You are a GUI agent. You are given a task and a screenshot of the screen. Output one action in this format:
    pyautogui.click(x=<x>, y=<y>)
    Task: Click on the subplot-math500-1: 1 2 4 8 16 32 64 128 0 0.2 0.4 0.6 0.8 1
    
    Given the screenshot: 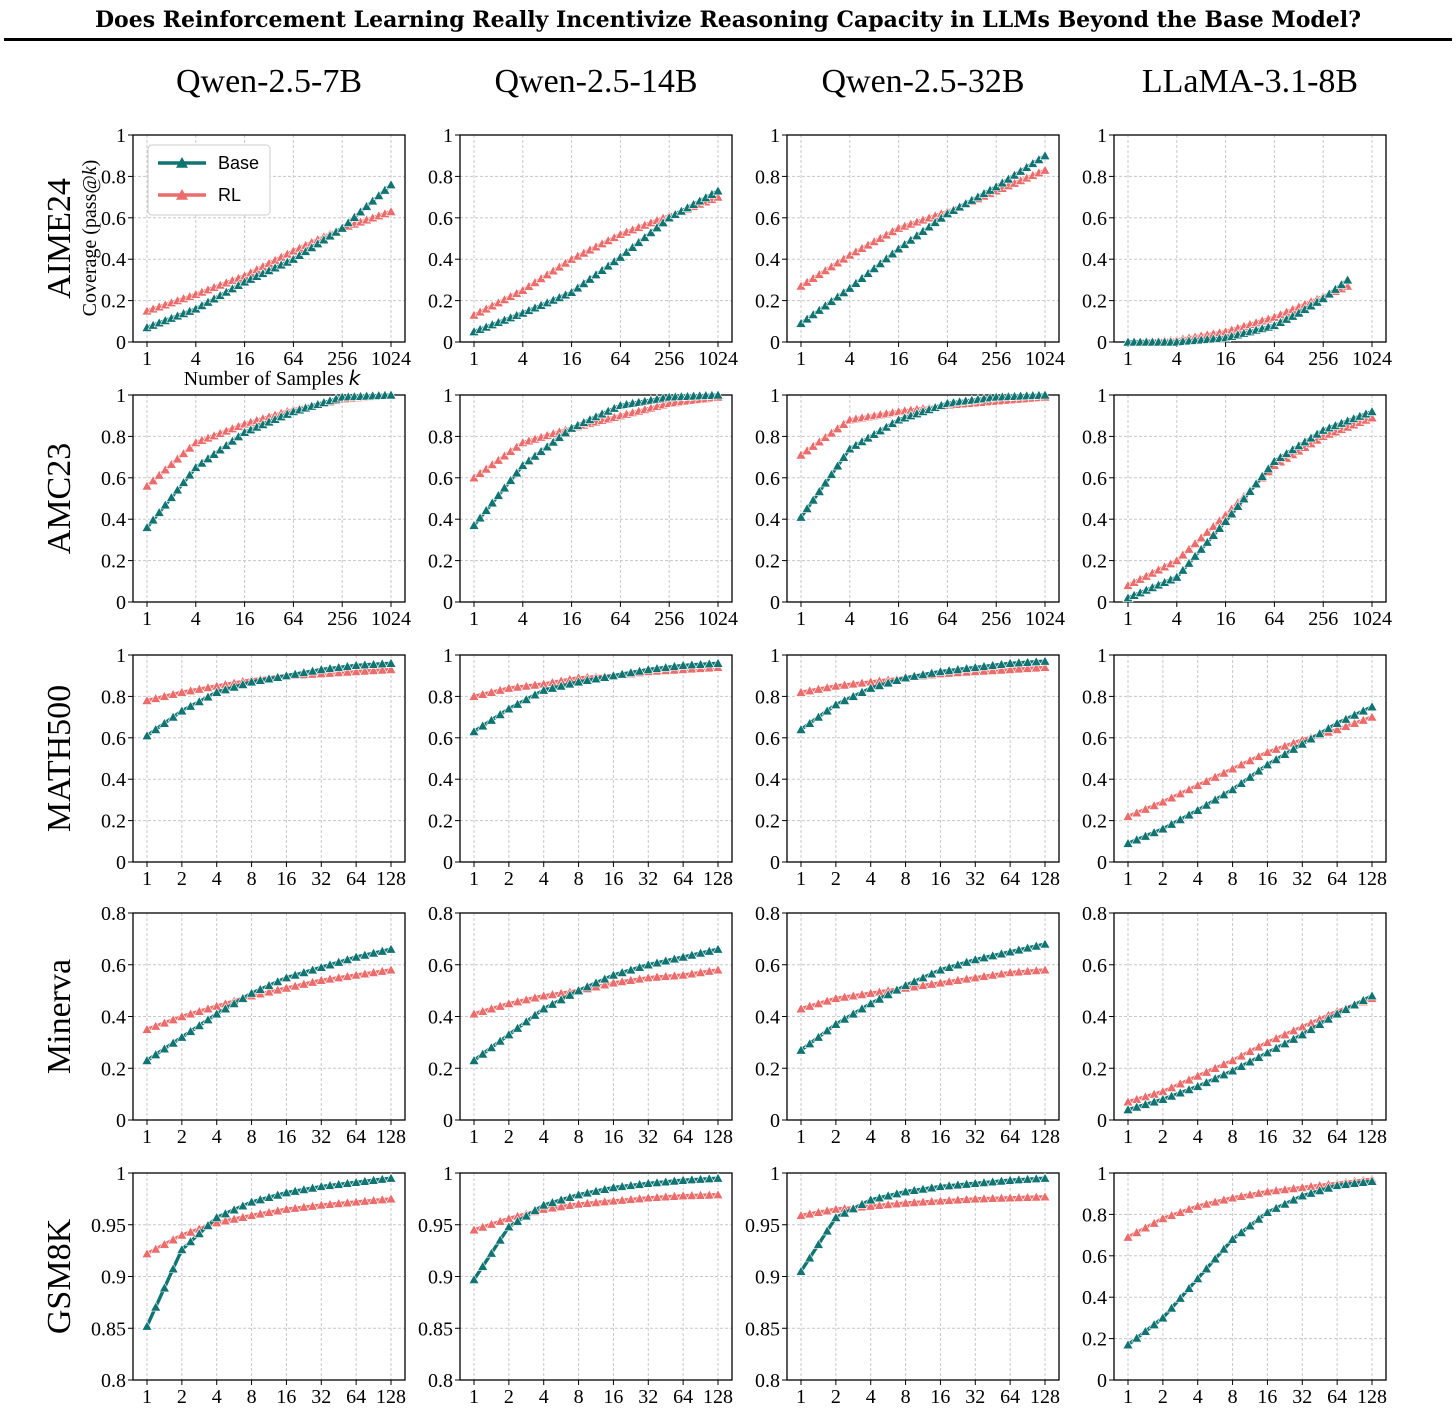 What is the action you would take?
    pyautogui.click(x=580, y=767)
    